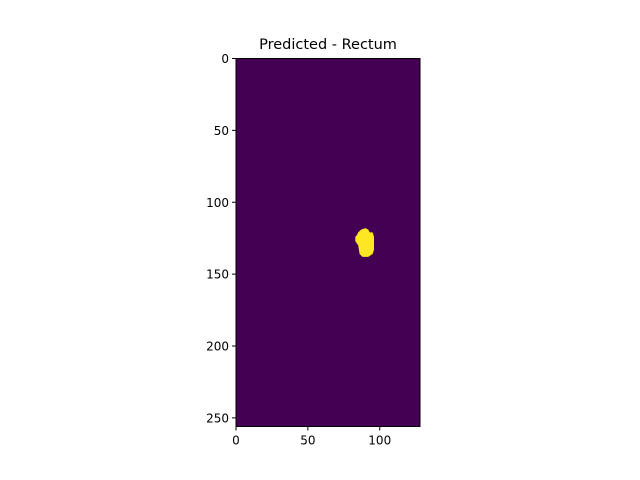 The width and height of the screenshot is (640, 480). I want to click on y-tick-label: 100, so click(217, 203).